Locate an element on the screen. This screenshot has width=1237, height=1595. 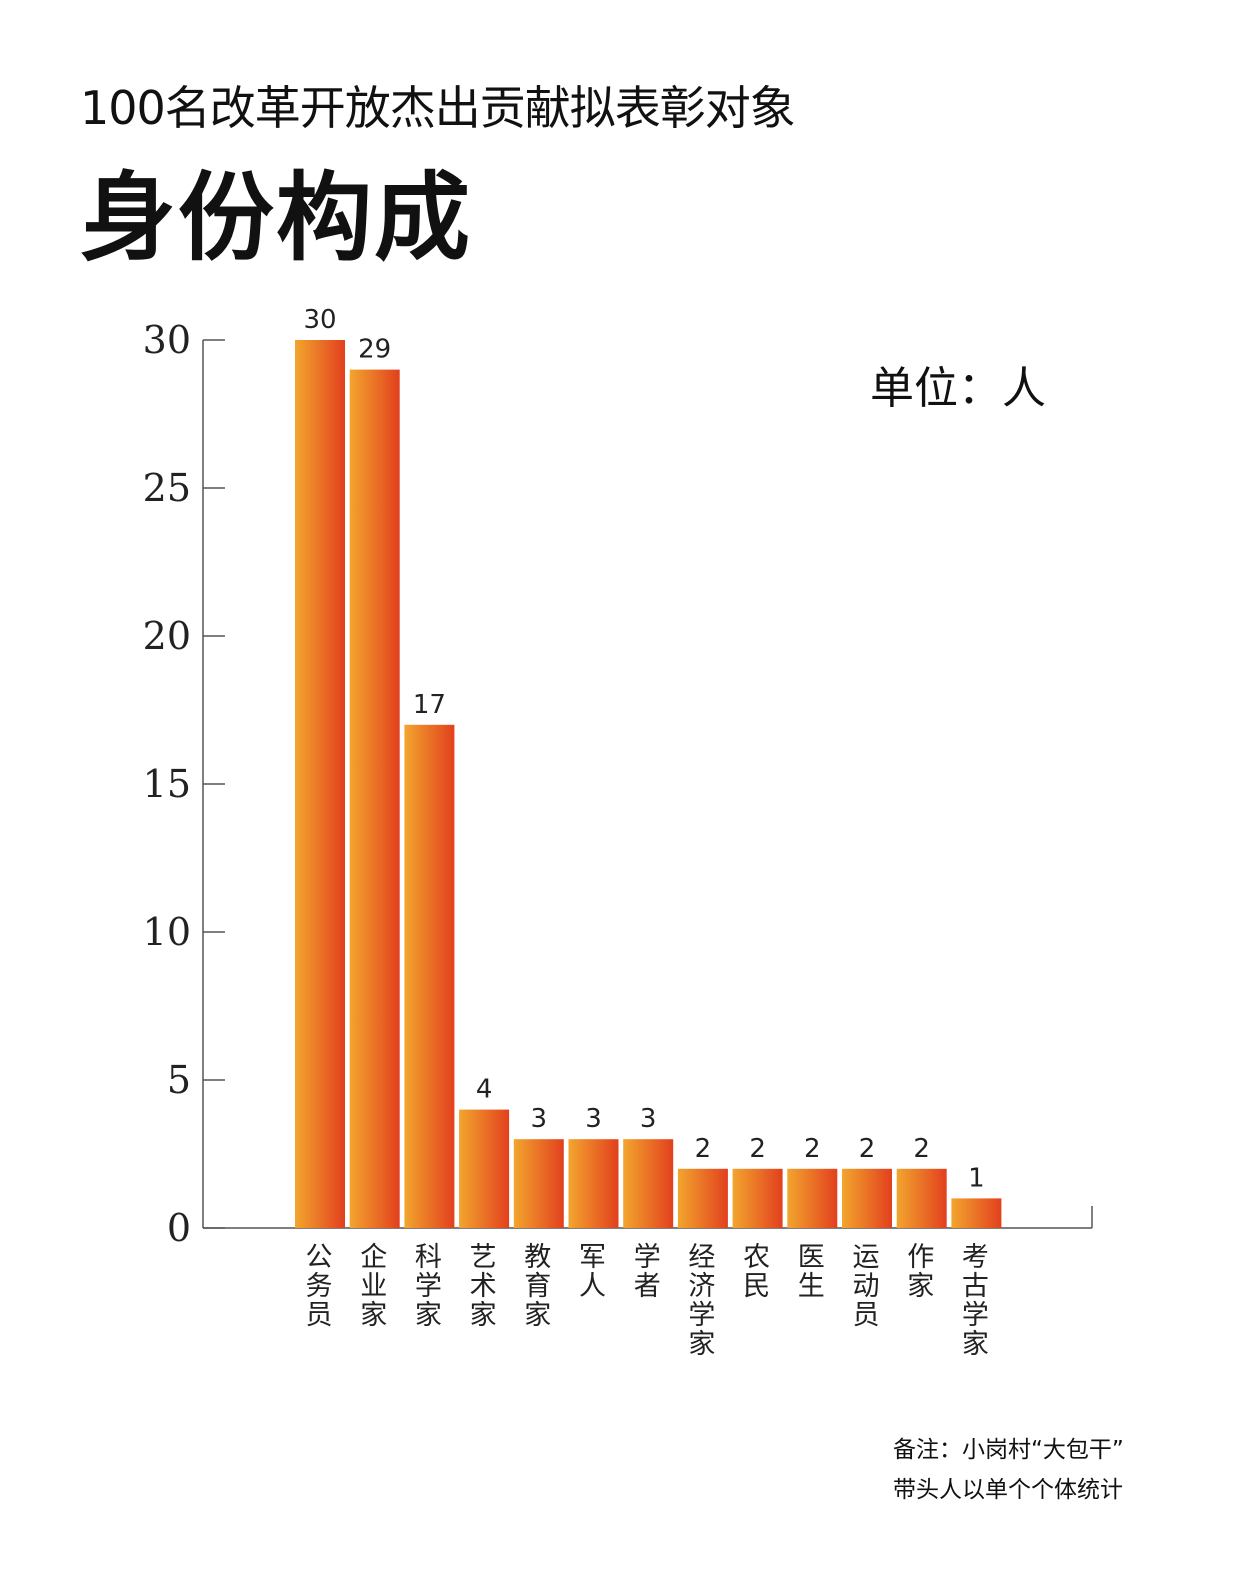
bar-公务员 is located at coordinates (320, 784).